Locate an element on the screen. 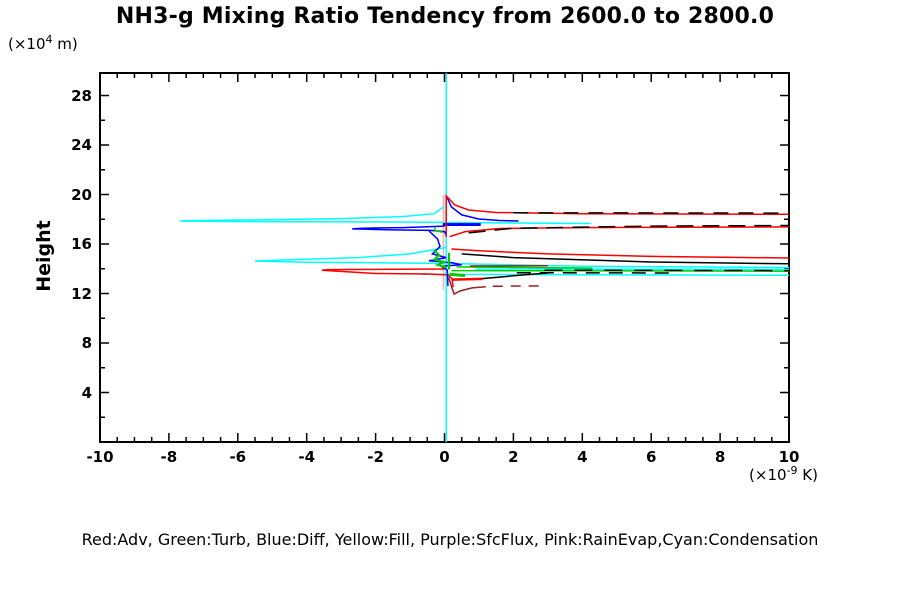 The width and height of the screenshot is (900, 600). y-tick-label-20: 20 is located at coordinates (81, 194).